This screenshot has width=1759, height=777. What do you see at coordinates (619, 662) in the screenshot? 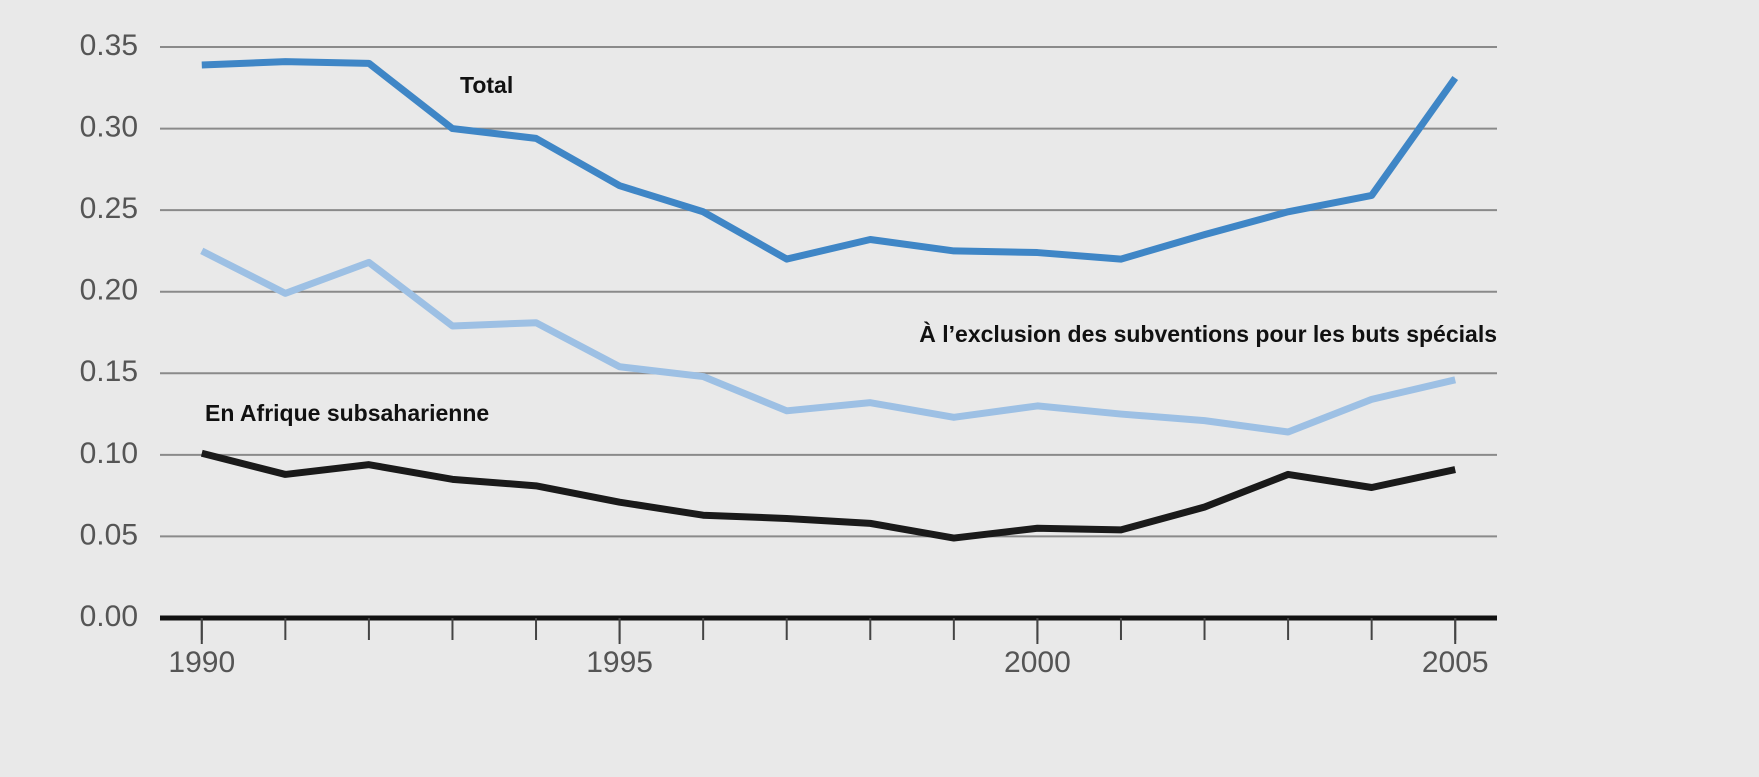
I see `x-tick-label: 1995` at bounding box center [619, 662].